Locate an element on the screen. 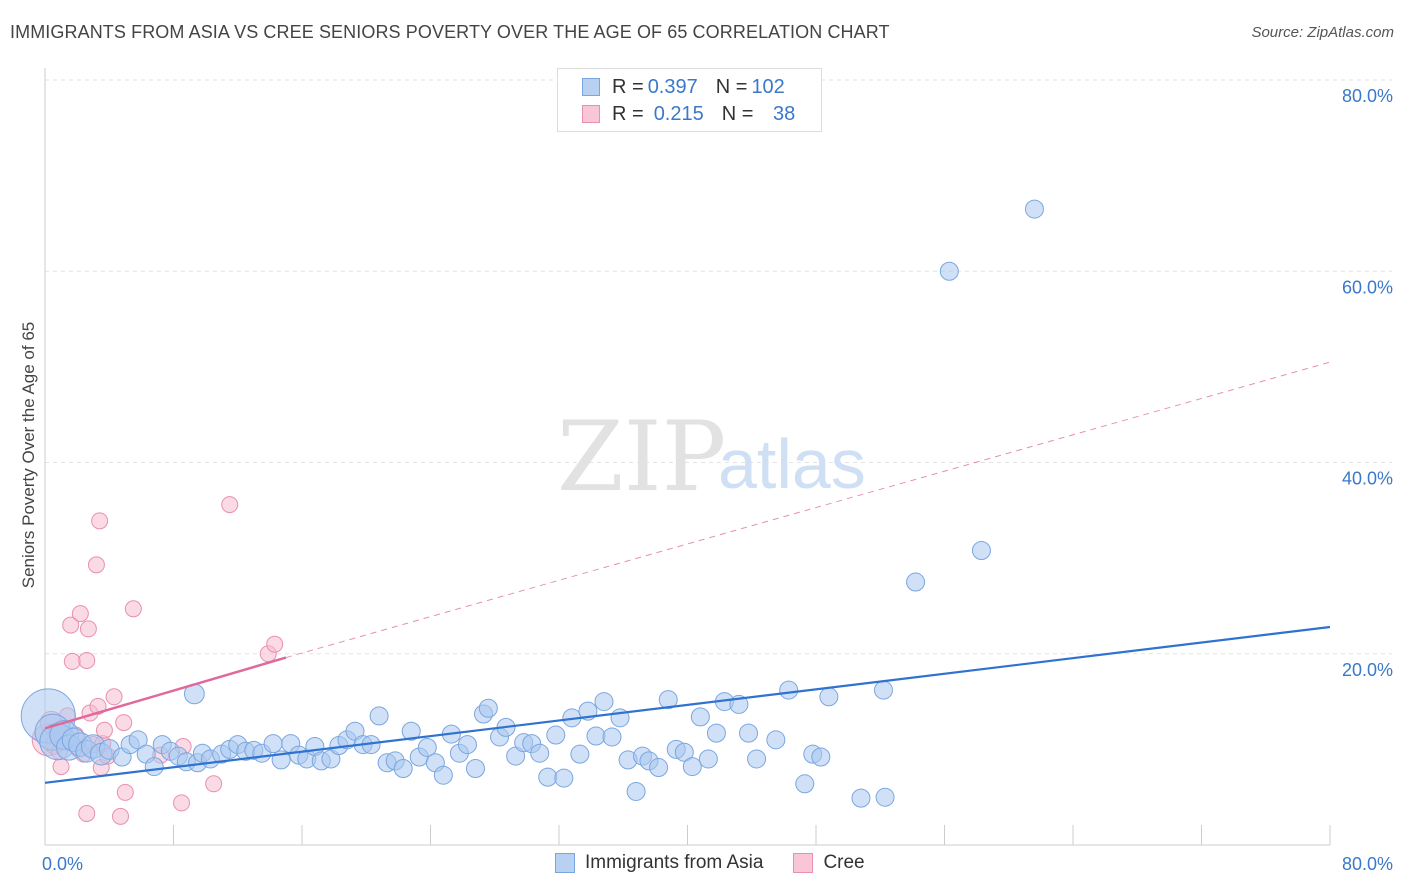 The height and width of the screenshot is (892, 1406). y-tick-label: 40.0% is located at coordinates (1367, 479).